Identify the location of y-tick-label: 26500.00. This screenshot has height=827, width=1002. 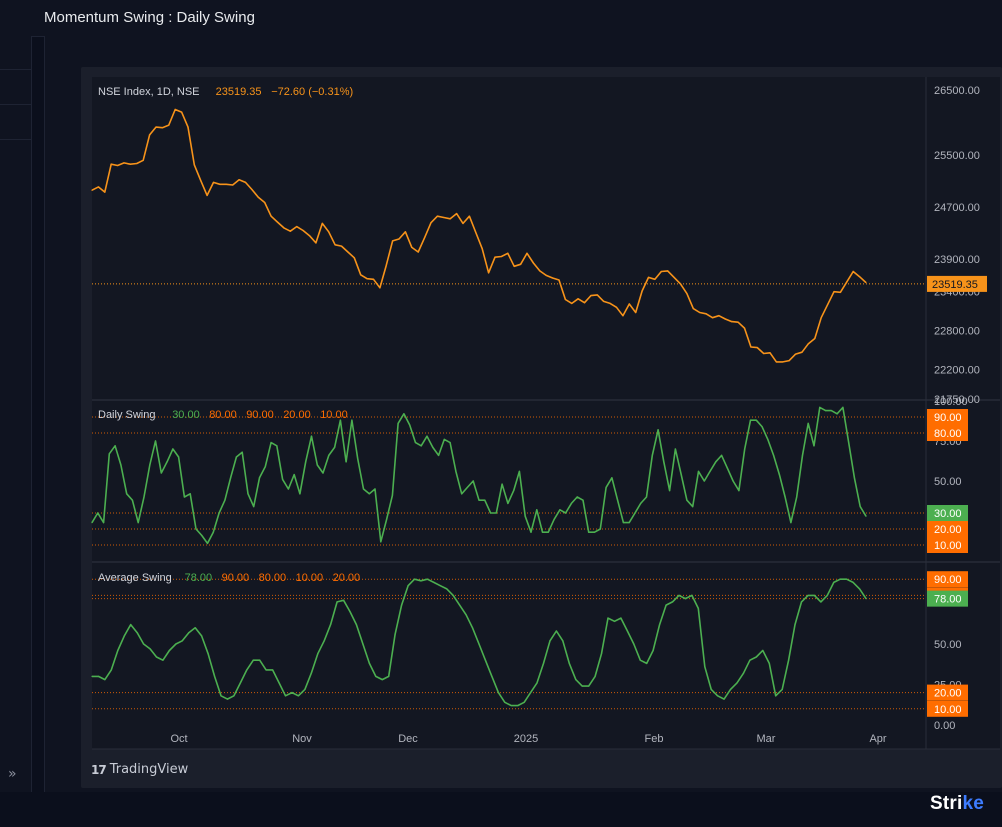
(957, 91).